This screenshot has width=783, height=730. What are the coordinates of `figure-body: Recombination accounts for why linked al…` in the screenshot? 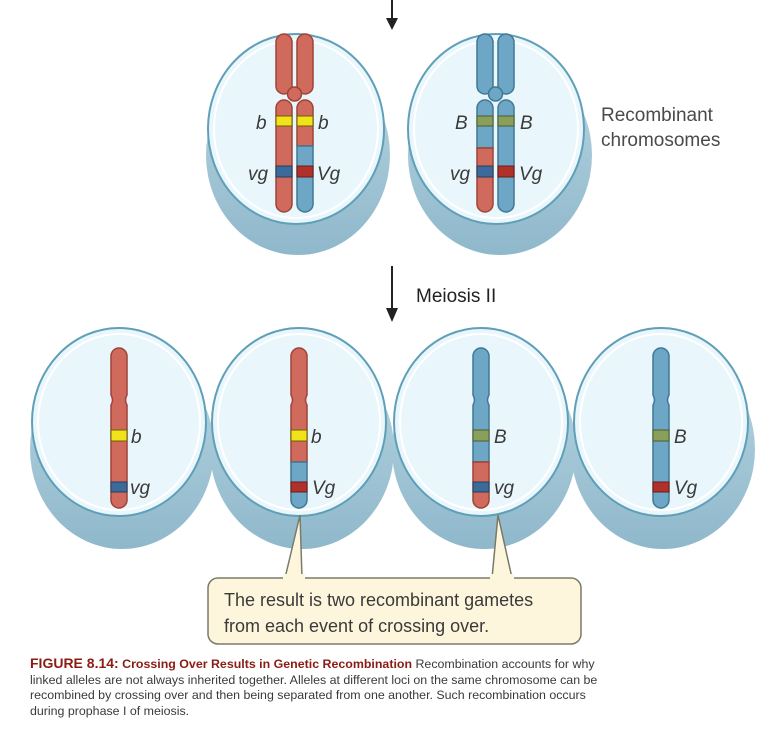 It's located at (314, 687).